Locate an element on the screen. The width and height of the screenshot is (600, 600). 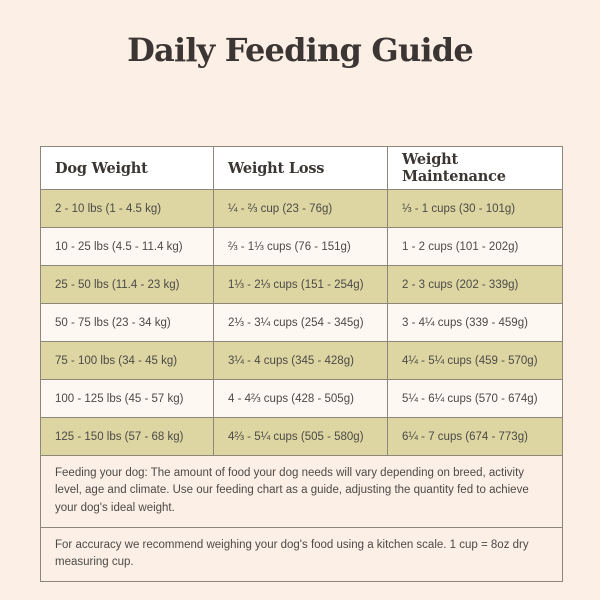
cell-weight-maintenance: 1 - 2 cups (101 - 202g) is located at coordinates (475, 246).